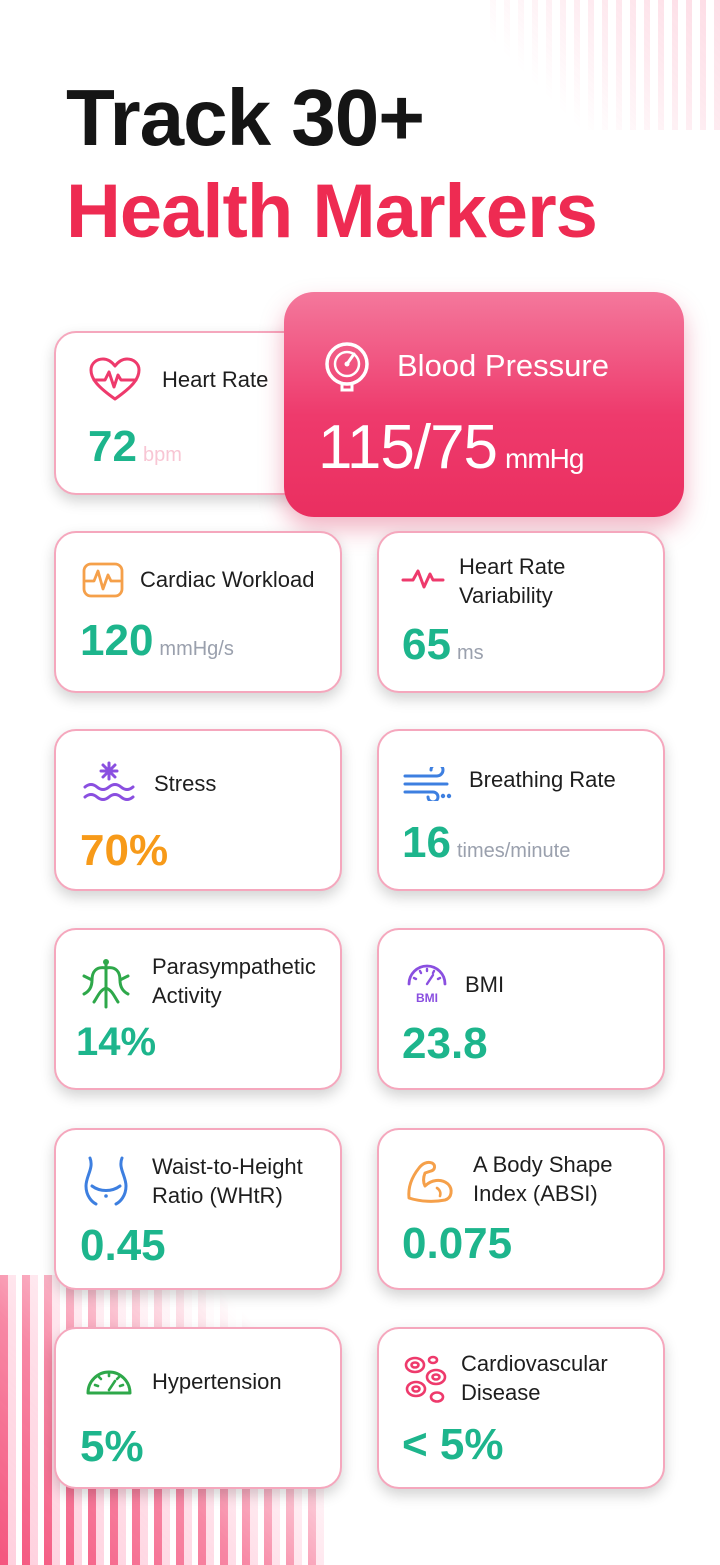 The width and height of the screenshot is (720, 1565). I want to click on breathing-rate-value: 16 times/minute, so click(486, 842).